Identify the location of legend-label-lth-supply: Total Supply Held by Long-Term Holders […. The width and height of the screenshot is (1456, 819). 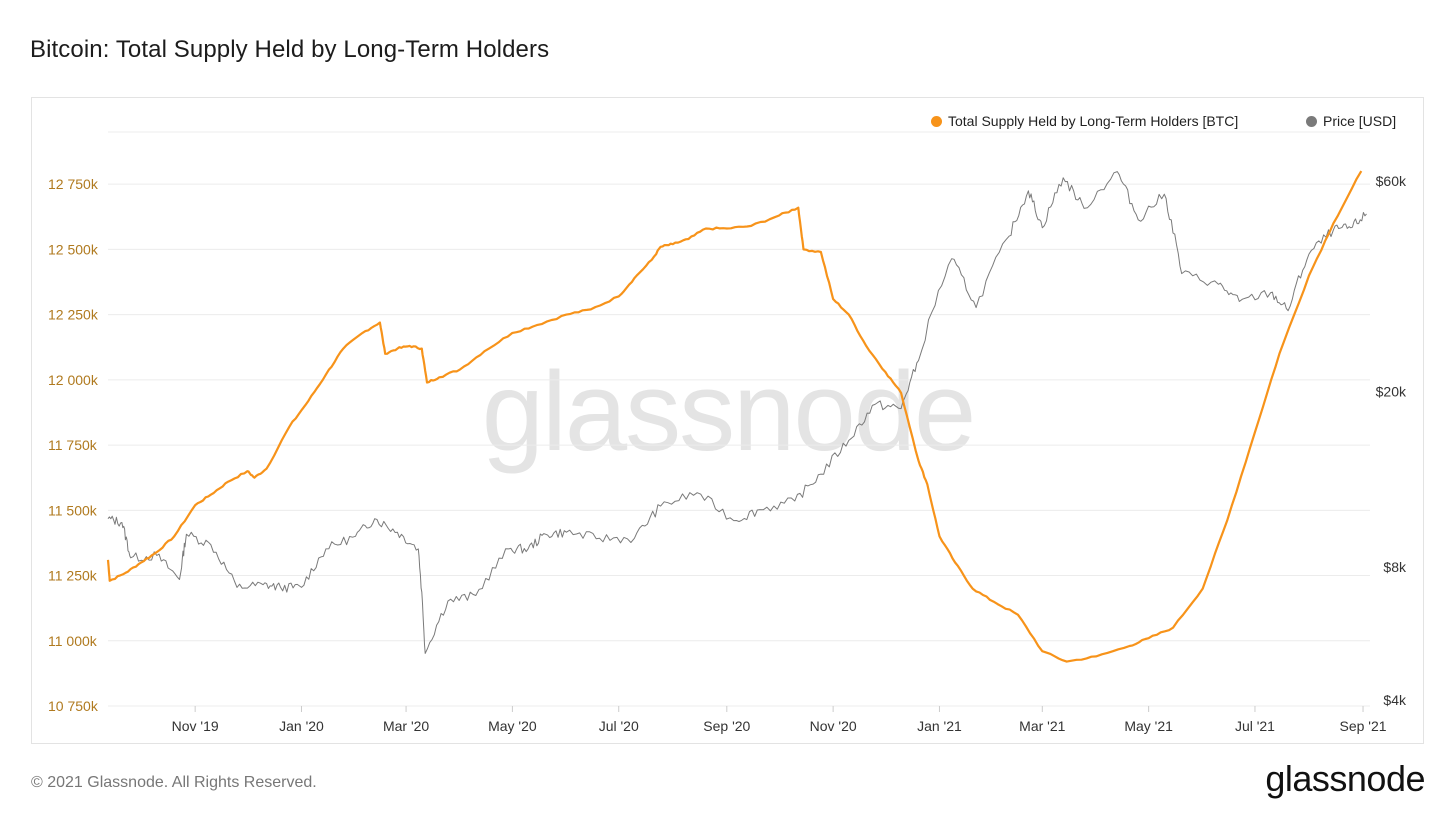
(1093, 121).